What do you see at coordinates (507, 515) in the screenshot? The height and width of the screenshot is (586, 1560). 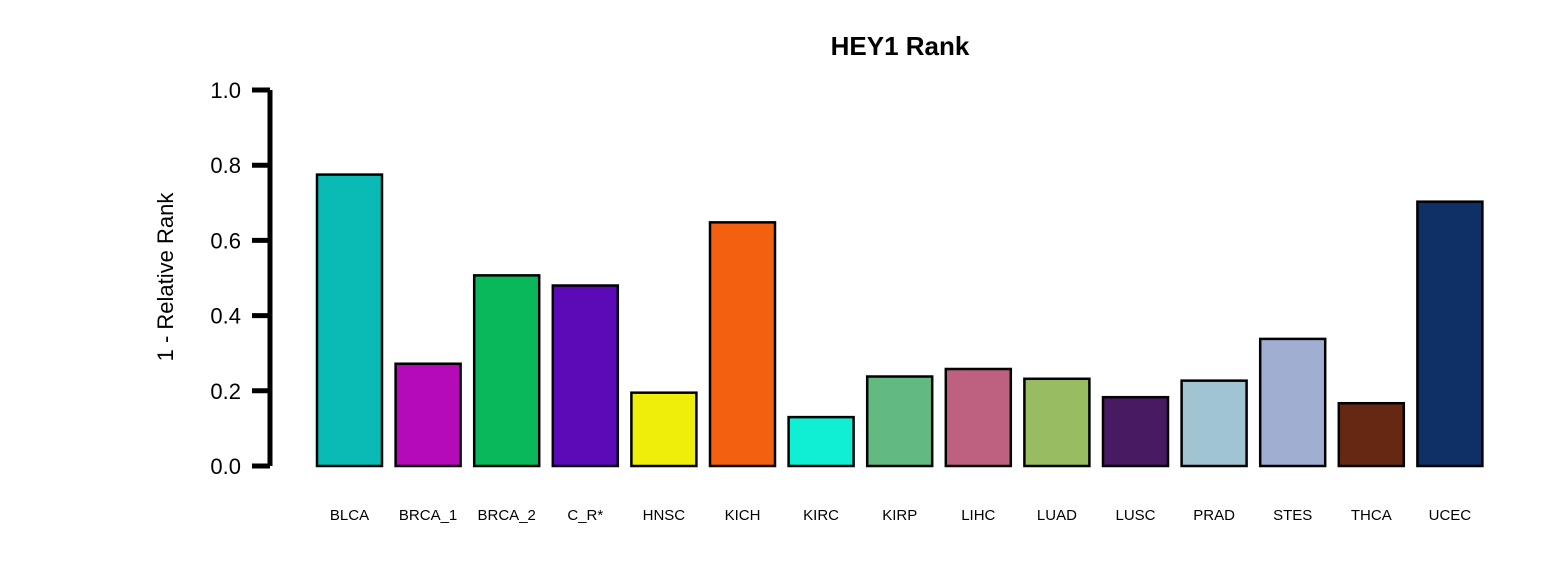 I see `x-tick-label: BRCA_2` at bounding box center [507, 515].